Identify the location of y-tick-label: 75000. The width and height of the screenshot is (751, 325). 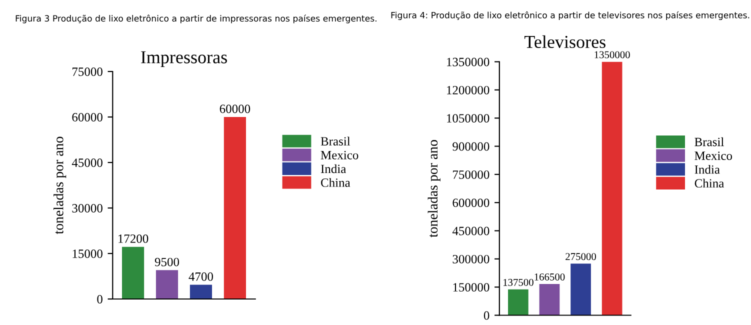
(87, 72).